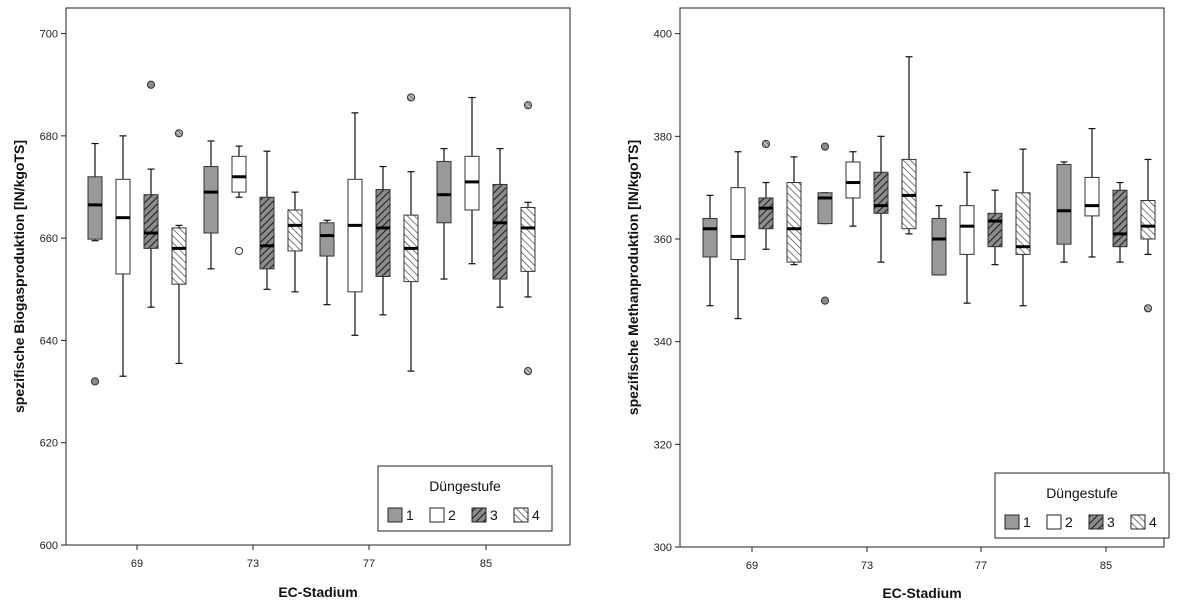 Image resolution: width=1177 pixels, height=610 pixels. I want to click on x-tick-label: 69, so click(752, 566).